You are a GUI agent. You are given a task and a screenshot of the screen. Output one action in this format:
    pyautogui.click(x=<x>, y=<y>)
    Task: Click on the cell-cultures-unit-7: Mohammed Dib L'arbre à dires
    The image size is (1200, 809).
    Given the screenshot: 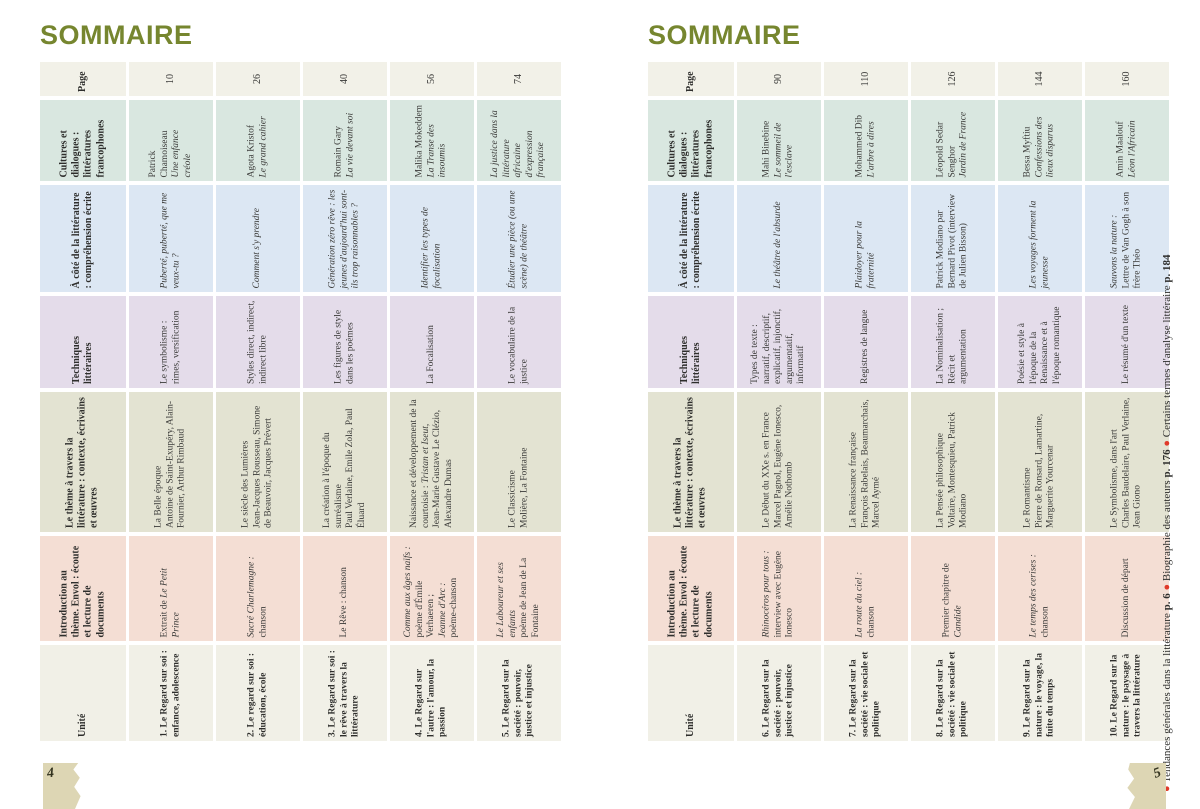 What is the action you would take?
    pyautogui.click(x=866, y=140)
    